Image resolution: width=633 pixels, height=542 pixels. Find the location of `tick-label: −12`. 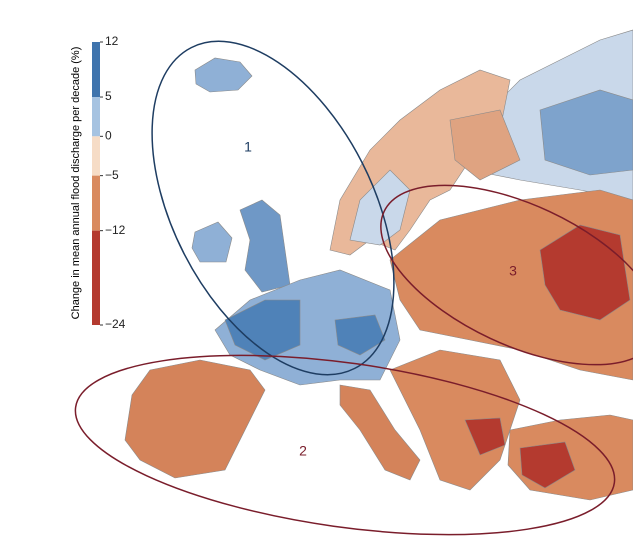

tick-label: −12 is located at coordinates (115, 230).